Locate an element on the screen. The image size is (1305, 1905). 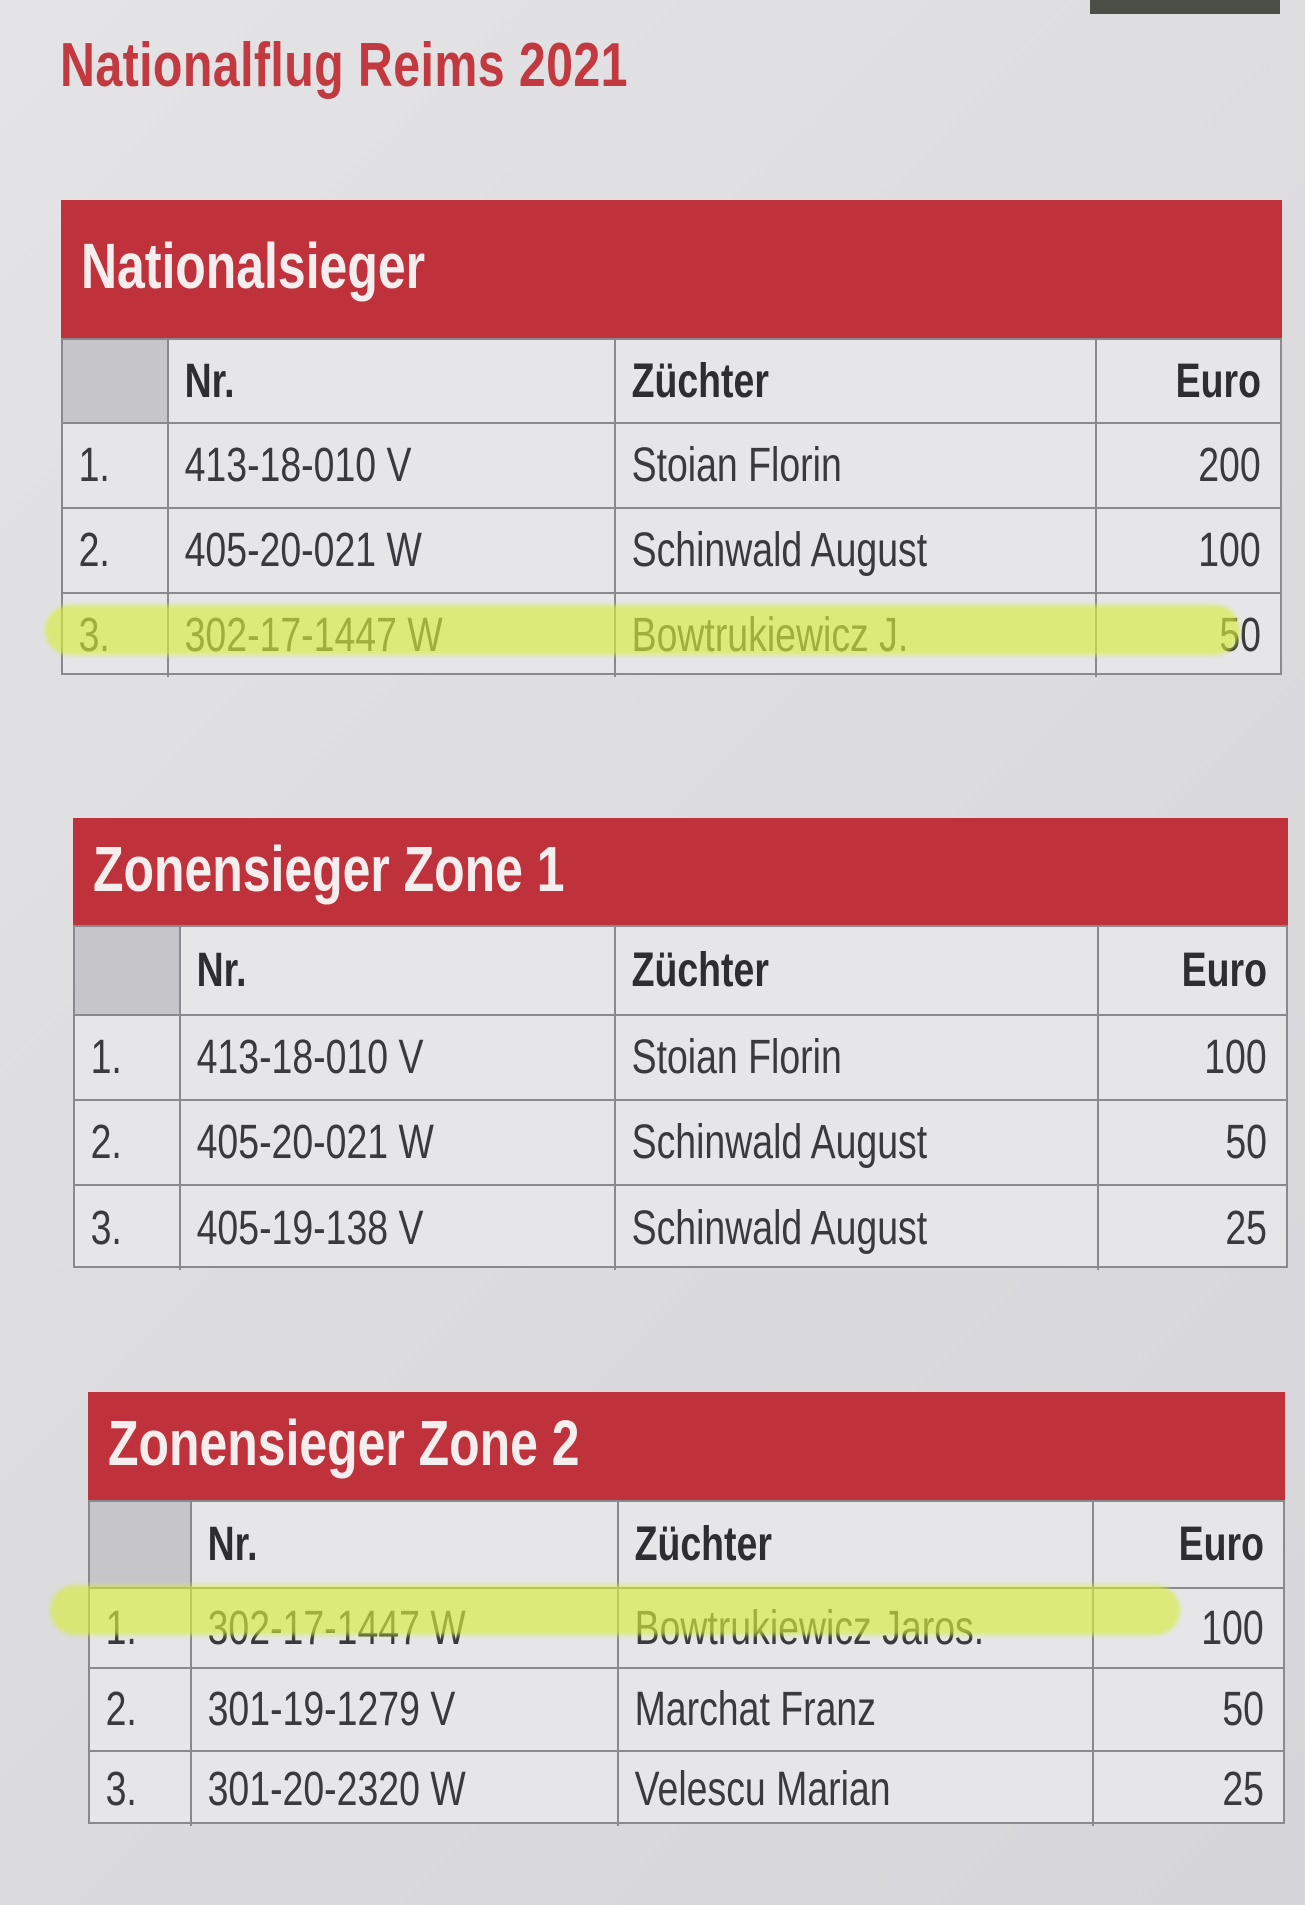
breeder-cell: Velescu Marian is located at coordinates (854, 1789).